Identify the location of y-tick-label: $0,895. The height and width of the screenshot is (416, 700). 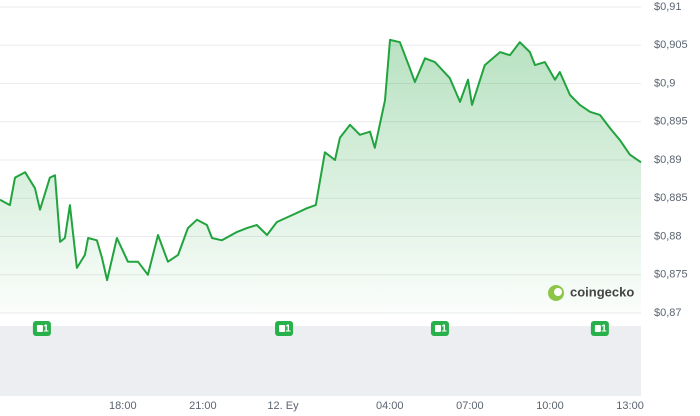
(671, 122).